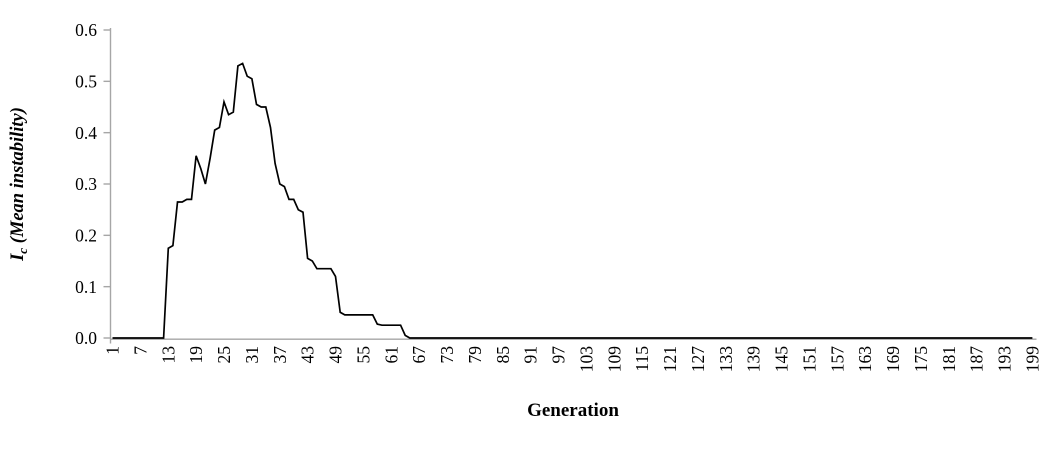 This screenshot has width=1052, height=450. Describe the element at coordinates (196, 355) in the screenshot. I see `x-tick-label: 19` at that location.